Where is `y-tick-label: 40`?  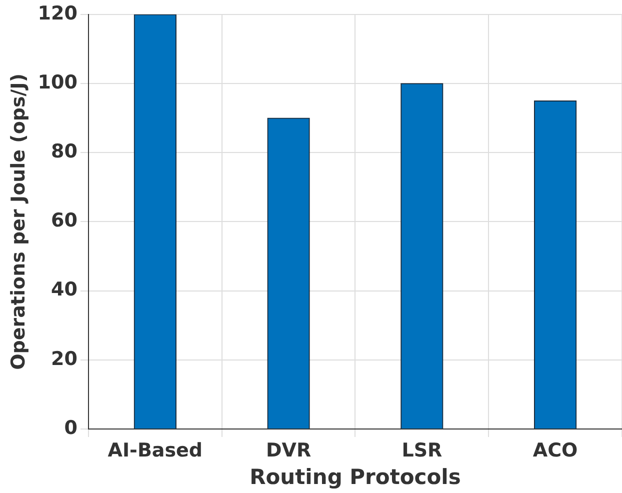
y-tick-label: 40 is located at coordinates (64, 289).